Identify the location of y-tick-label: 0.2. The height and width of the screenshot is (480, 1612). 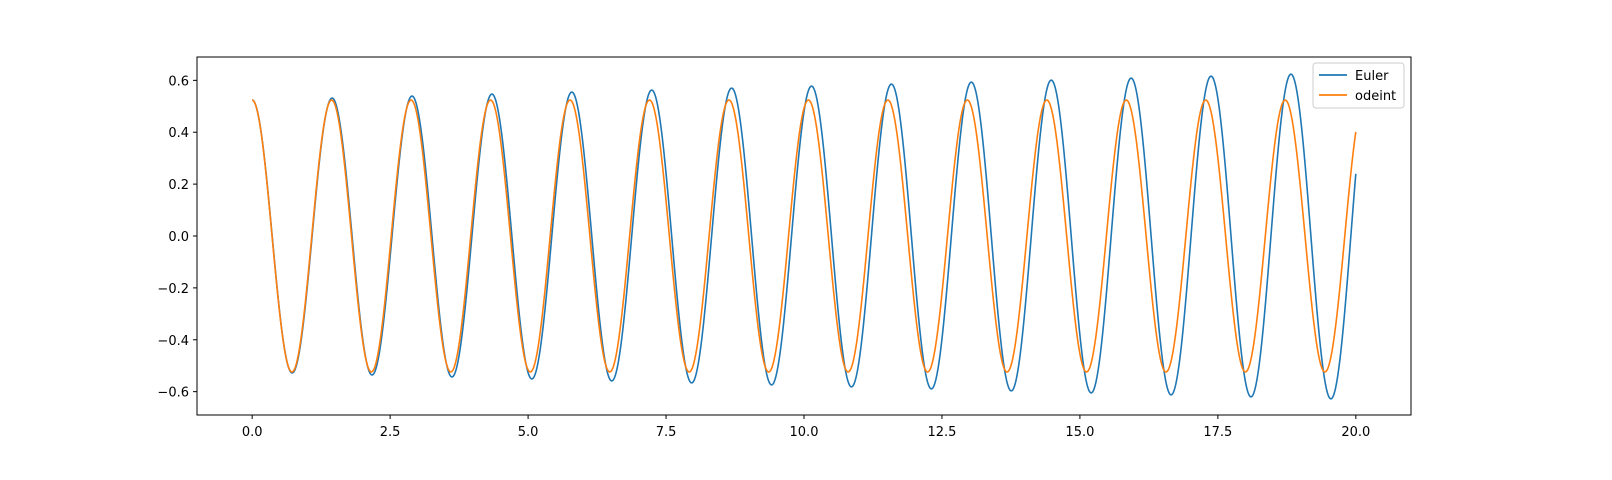
(178, 185).